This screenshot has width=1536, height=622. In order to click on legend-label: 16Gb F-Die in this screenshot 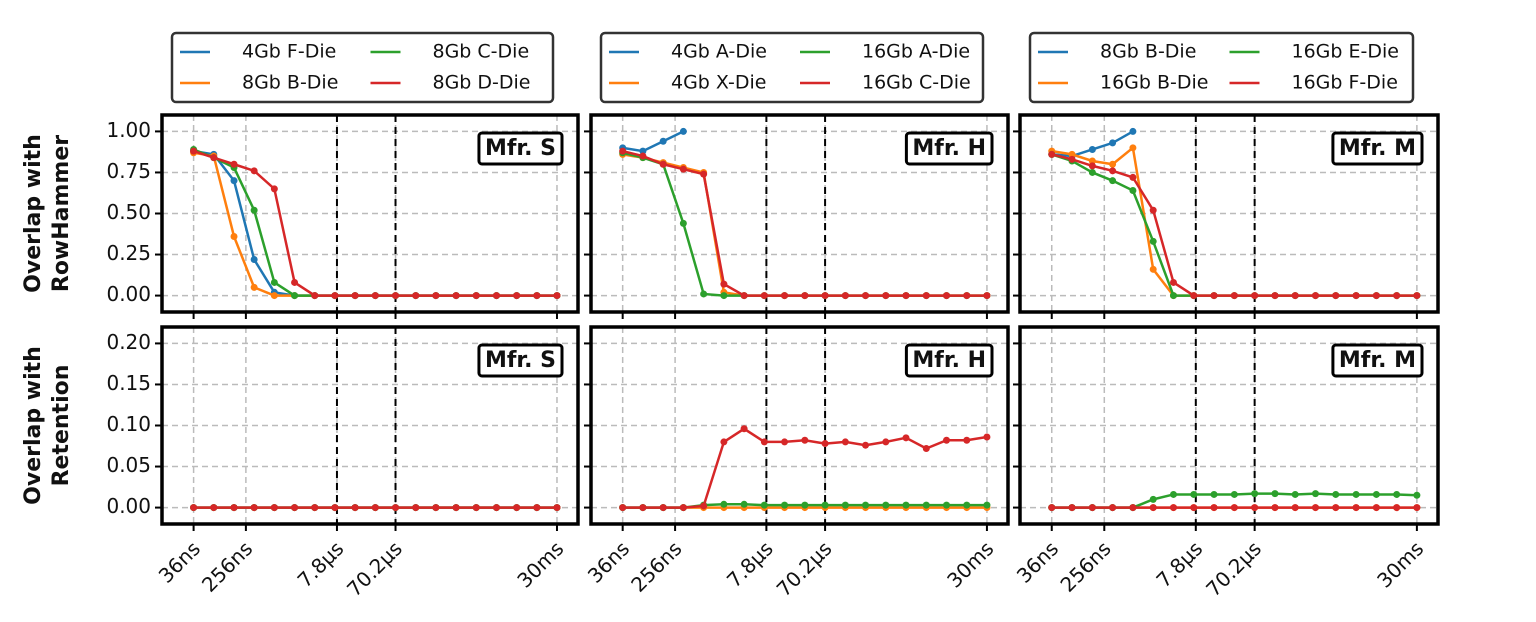, I will do `click(1345, 83)`.